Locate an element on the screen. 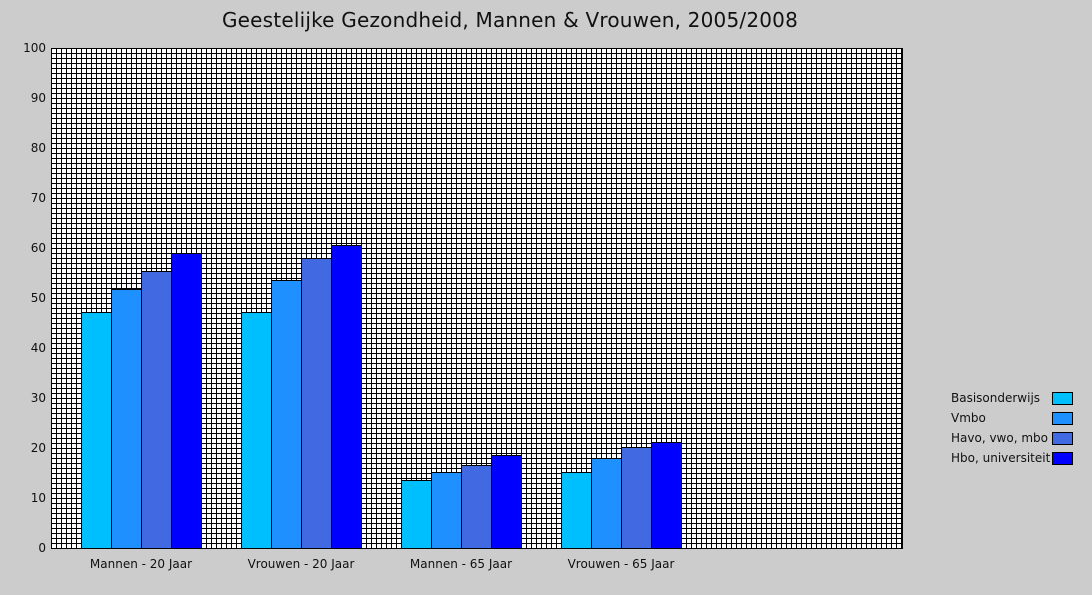 The width and height of the screenshot is (1092, 595). legend-label: Hbo, universiteit is located at coordinates (1001, 458).